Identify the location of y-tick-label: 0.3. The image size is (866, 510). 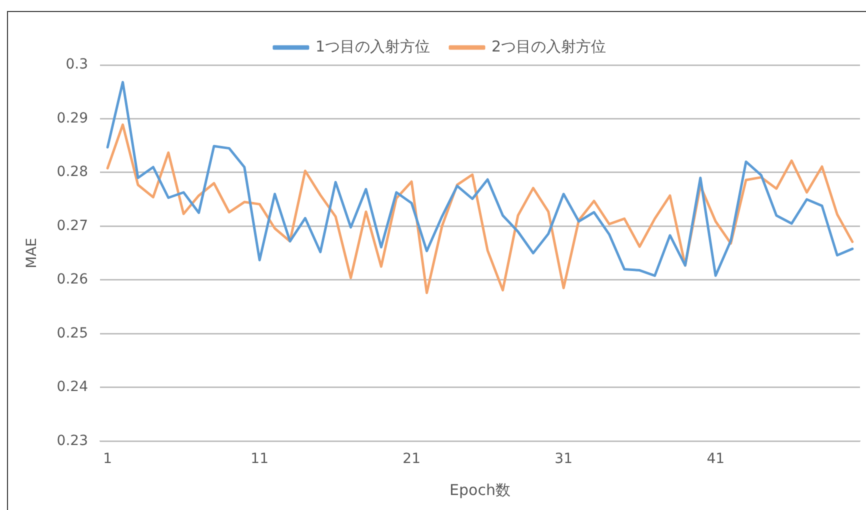
(77, 64).